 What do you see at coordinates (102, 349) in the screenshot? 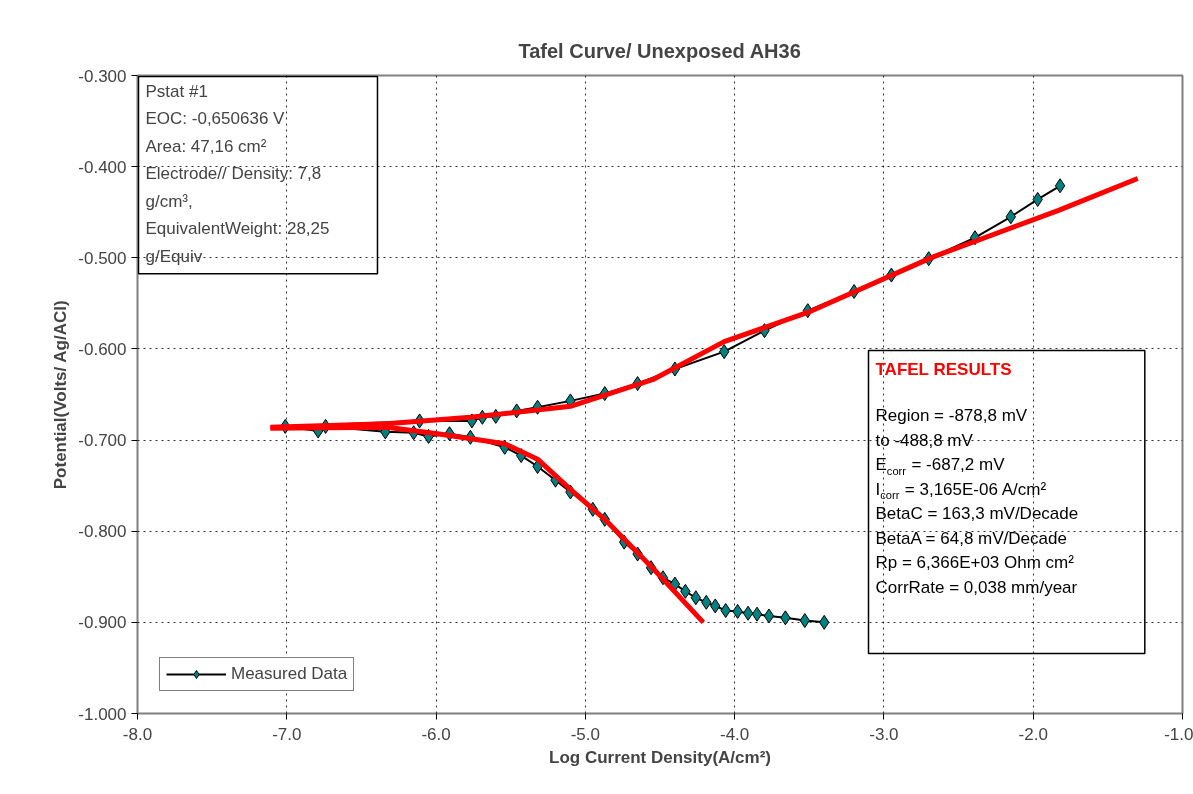
I see `y-tick-label: -0.600` at bounding box center [102, 349].